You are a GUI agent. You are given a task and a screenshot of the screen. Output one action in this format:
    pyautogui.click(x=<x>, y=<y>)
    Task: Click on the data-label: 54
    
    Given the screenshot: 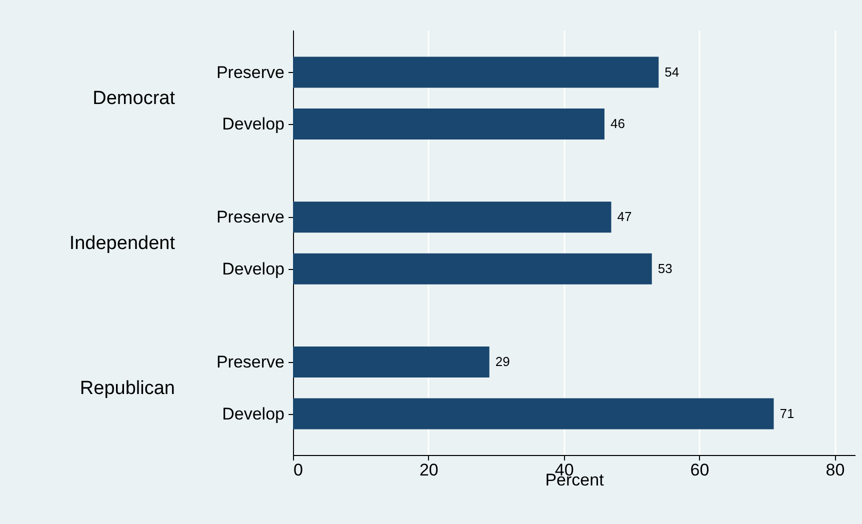 What is the action you would take?
    pyautogui.click(x=672, y=72)
    